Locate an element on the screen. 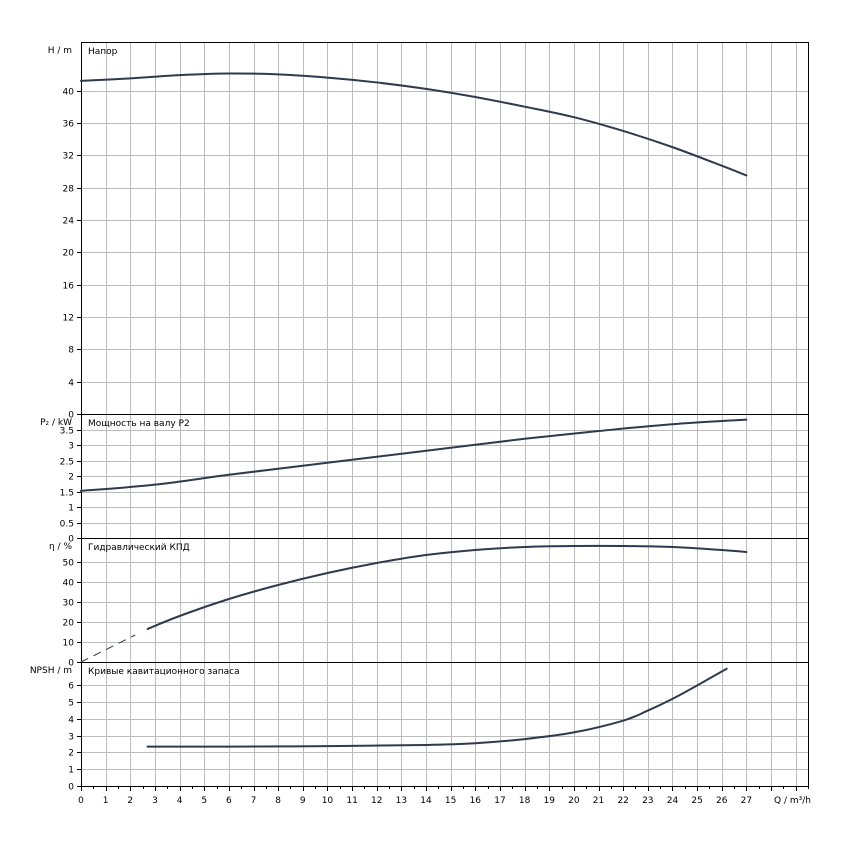 This screenshot has height=850, width=850. x-tick-label: 1 is located at coordinates (106, 801).